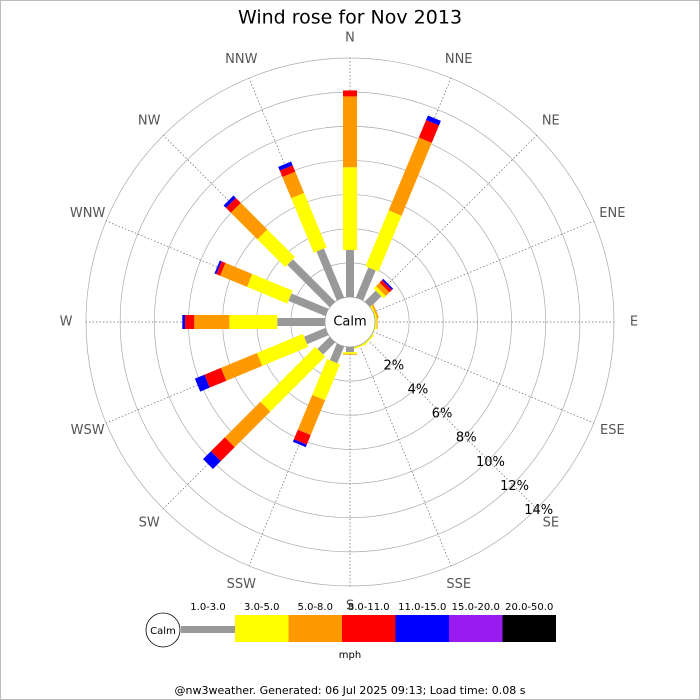  I want to click on calm-circle, so click(350, 322).